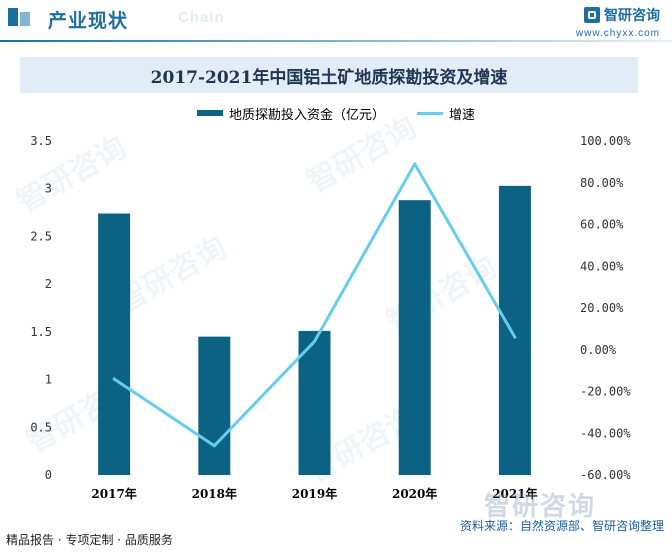  Describe the element at coordinates (19, 17) in the screenshot. I see `header-accent-icon` at that location.